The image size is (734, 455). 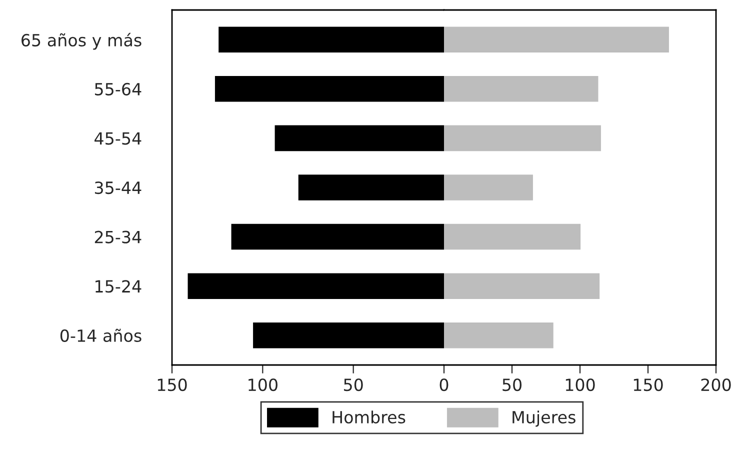 I want to click on y-tick-label: 45-54, so click(x=118, y=138).